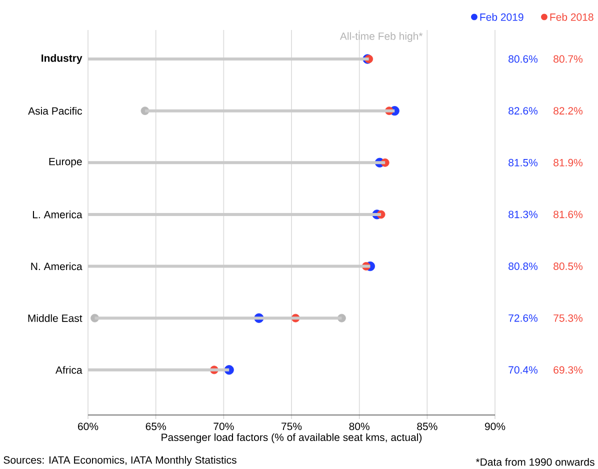 Image resolution: width=598 pixels, height=469 pixels. Describe the element at coordinates (535, 462) in the screenshot. I see `text: *Data from 1990 onwards` at that location.